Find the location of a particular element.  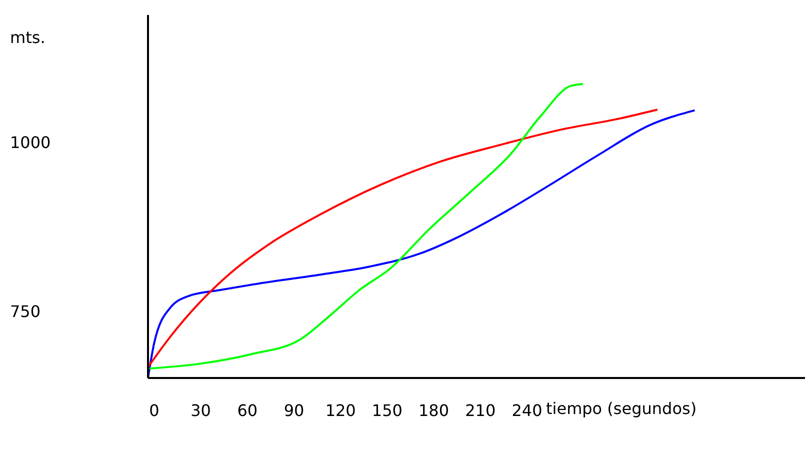

x-tick-label: 150 is located at coordinates (387, 410).